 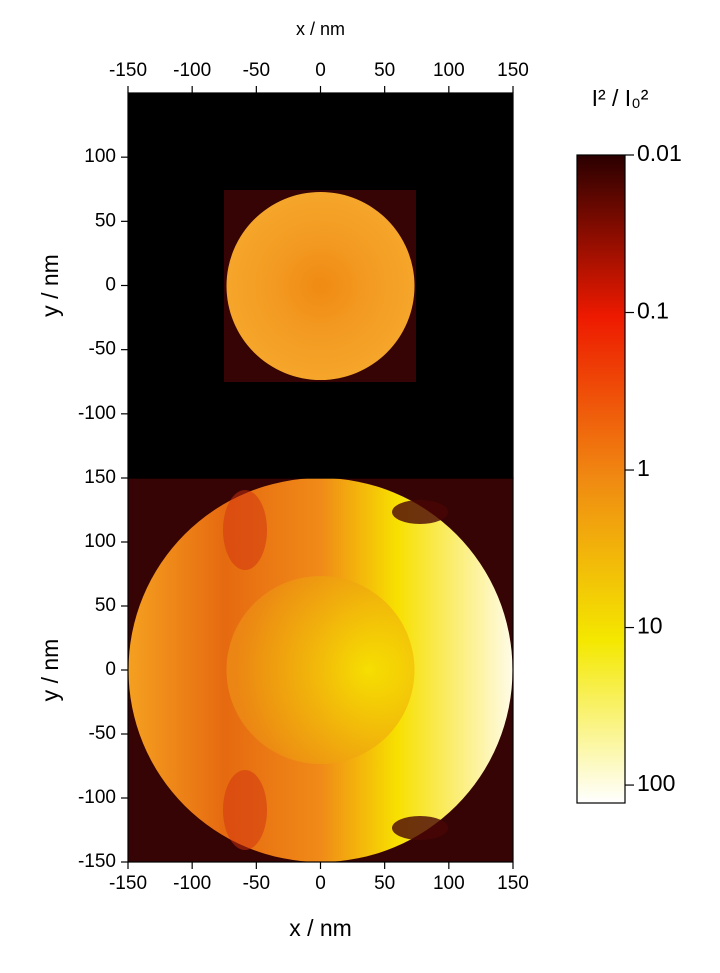 I want to click on colorbar-tick-label: 1, so click(x=643, y=468).